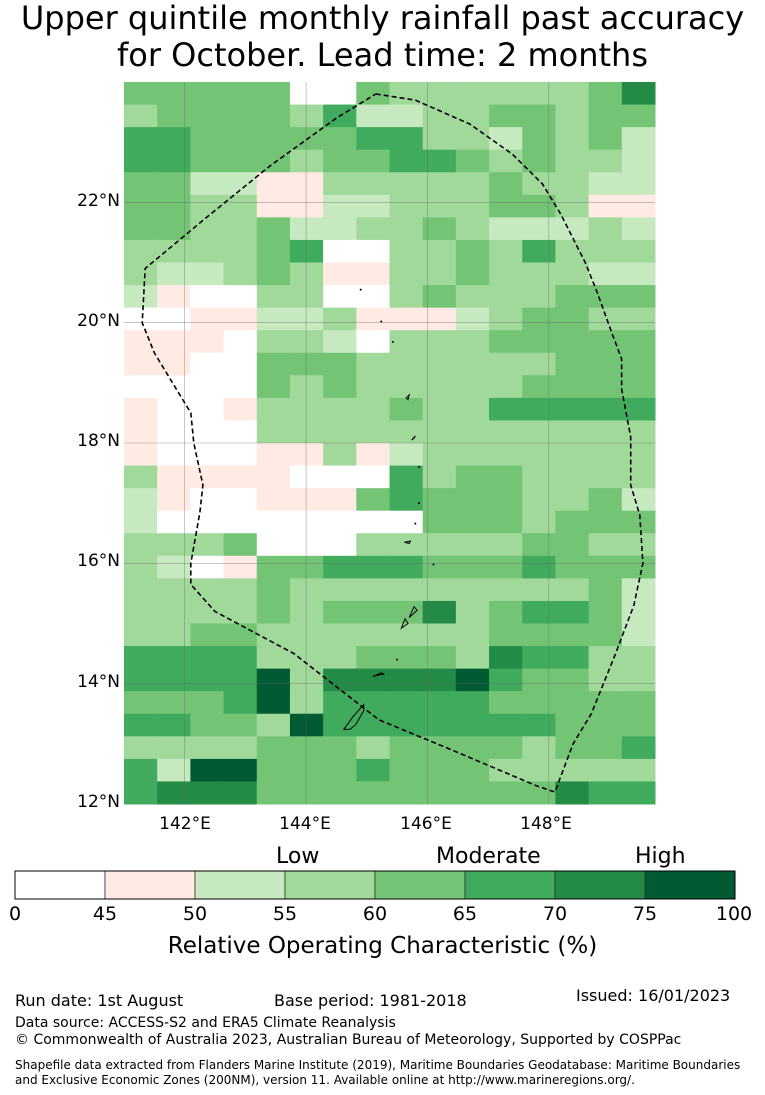 The height and width of the screenshot is (1095, 765). I want to click on lat-tick-20: 20°N, so click(98, 321).